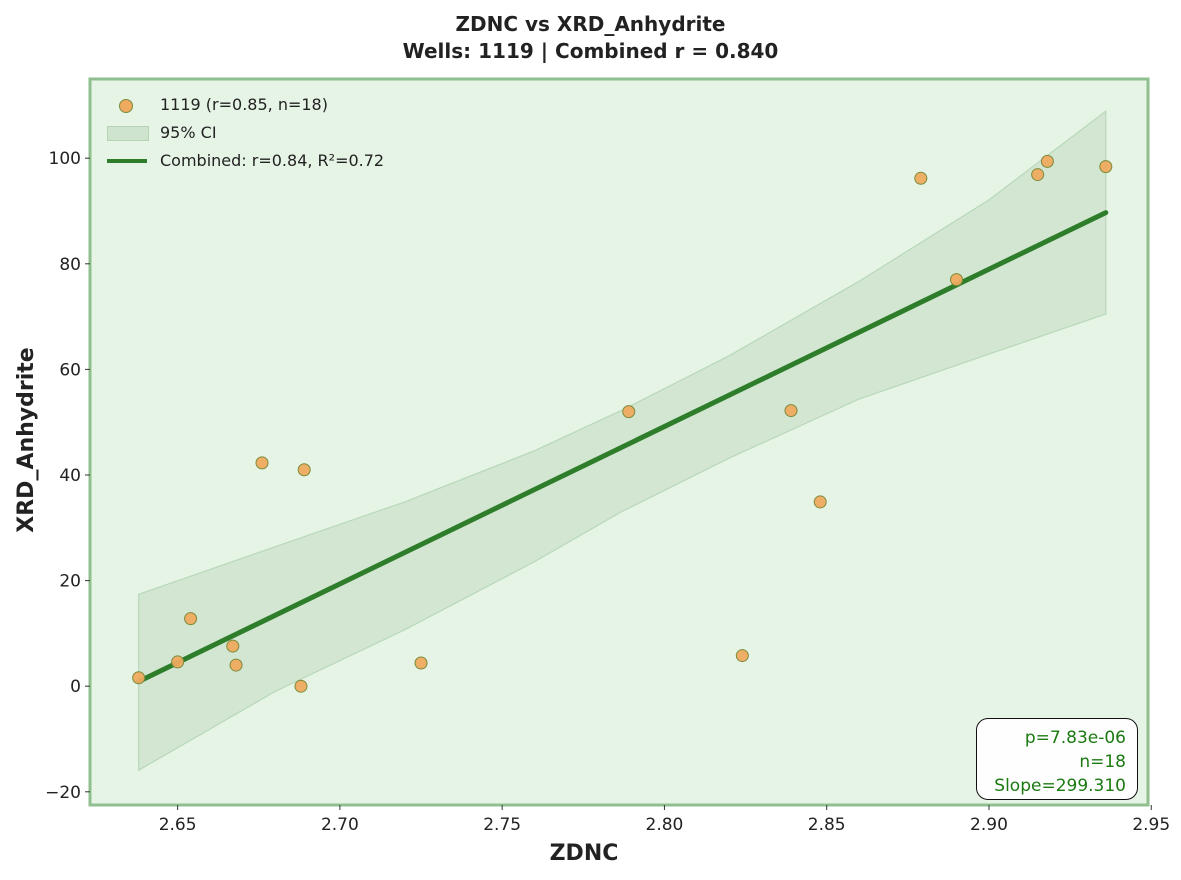  What do you see at coordinates (63, 793) in the screenshot?
I see `y-tick-label: −20` at bounding box center [63, 793].